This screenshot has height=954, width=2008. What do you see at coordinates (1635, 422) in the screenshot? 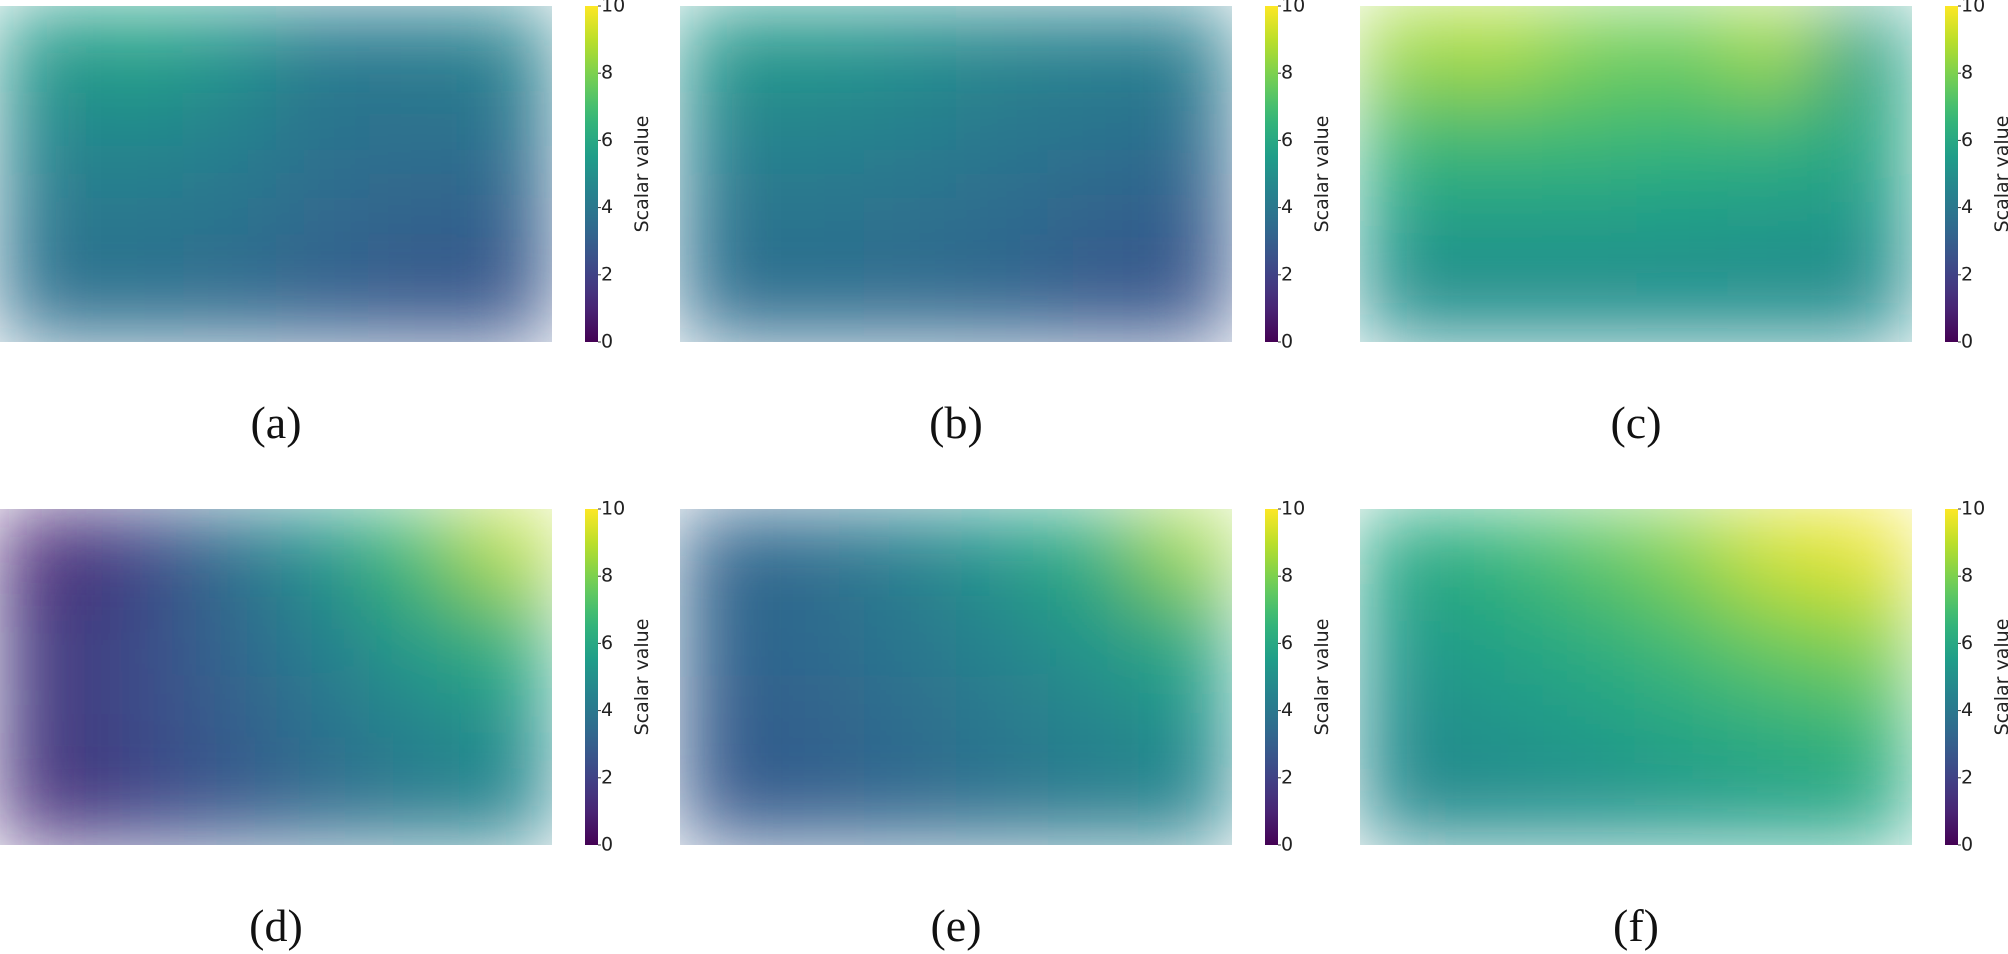
I see `panel-caption: (c)` at bounding box center [1635, 422].